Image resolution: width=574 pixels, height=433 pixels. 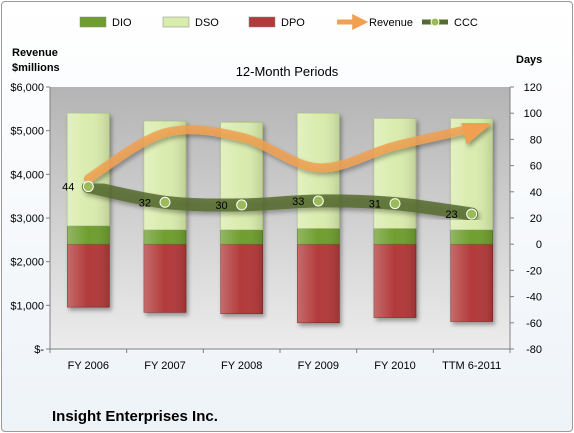 I want to click on left-axis-title-units: $millions, so click(x=36, y=68).